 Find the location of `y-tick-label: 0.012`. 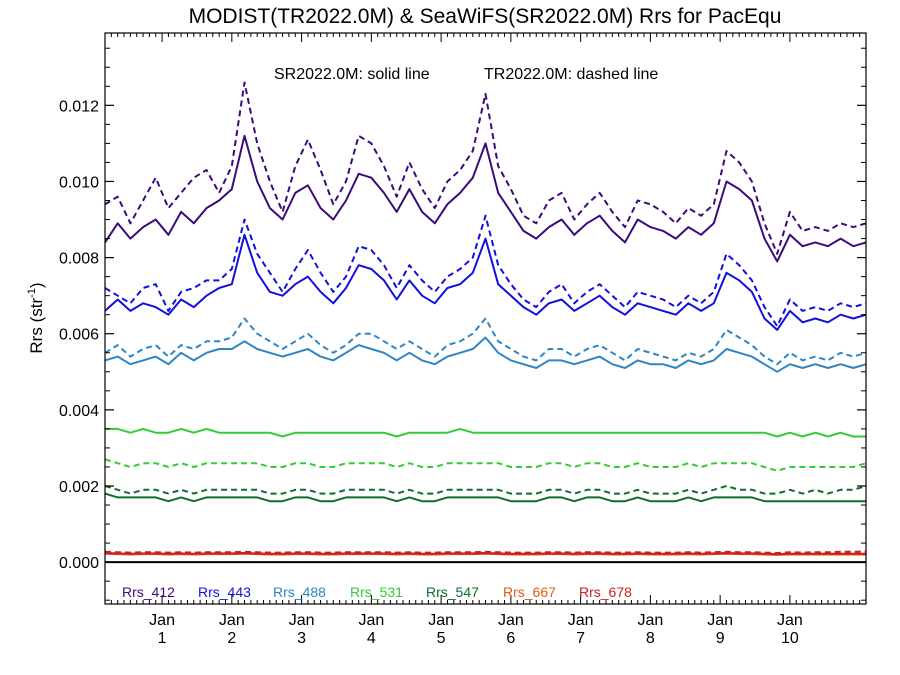

y-tick-label: 0.012 is located at coordinates (79, 106).